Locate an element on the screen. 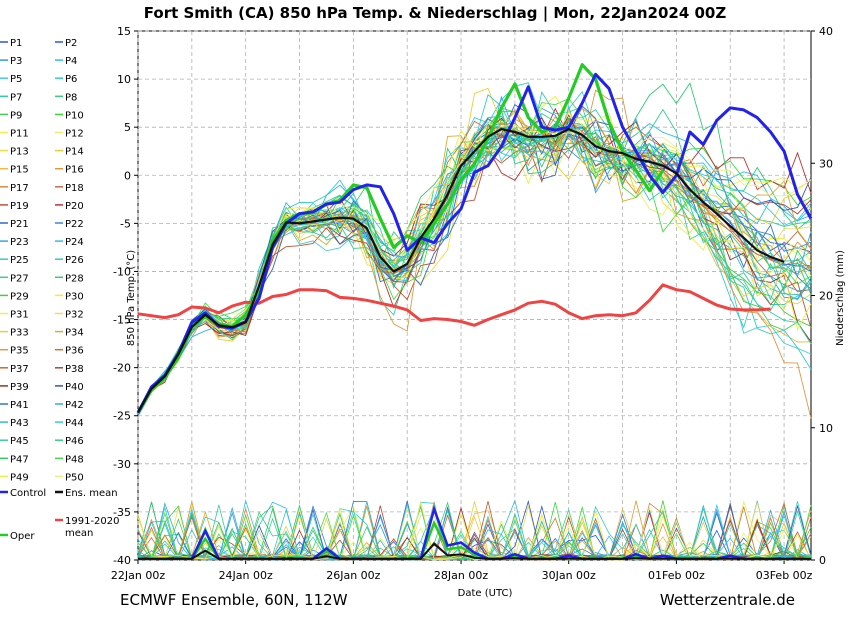  legend-item: P18 is located at coordinates (69, 188).